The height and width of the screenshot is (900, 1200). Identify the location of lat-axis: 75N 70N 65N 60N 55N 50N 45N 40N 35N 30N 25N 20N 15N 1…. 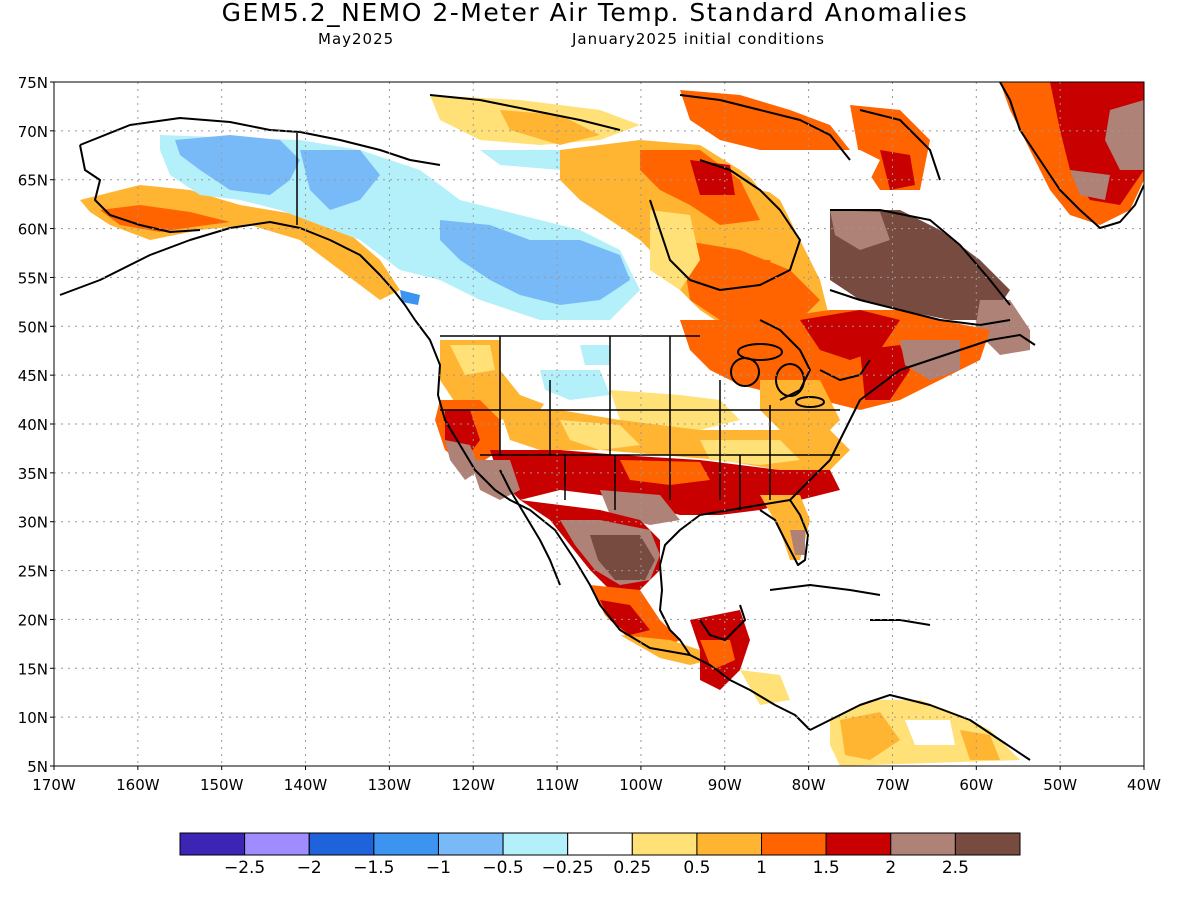
(36, 425).